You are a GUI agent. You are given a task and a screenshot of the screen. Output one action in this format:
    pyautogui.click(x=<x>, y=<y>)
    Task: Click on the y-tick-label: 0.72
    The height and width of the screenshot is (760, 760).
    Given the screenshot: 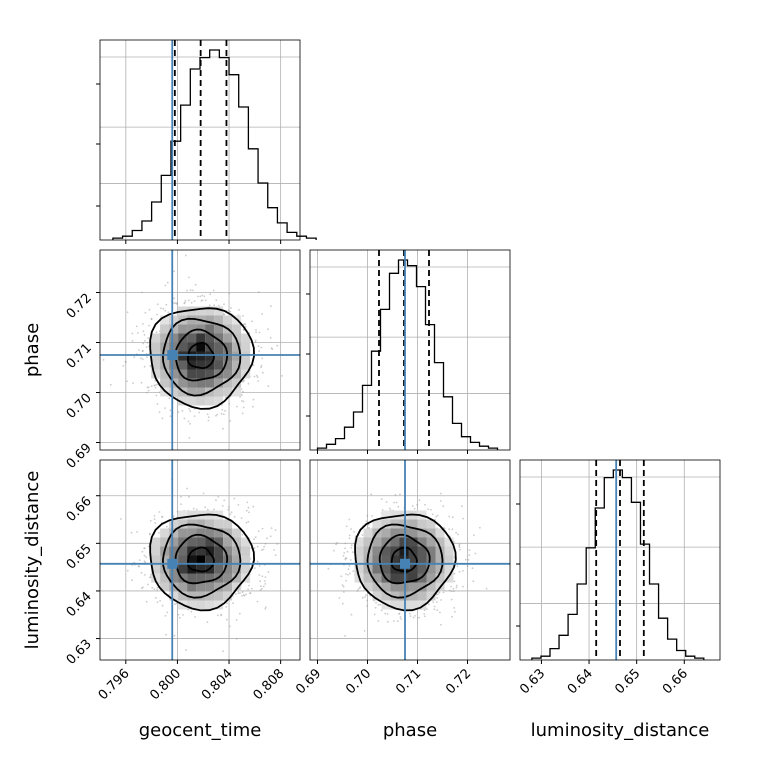 What is the action you would take?
    pyautogui.click(x=79, y=306)
    